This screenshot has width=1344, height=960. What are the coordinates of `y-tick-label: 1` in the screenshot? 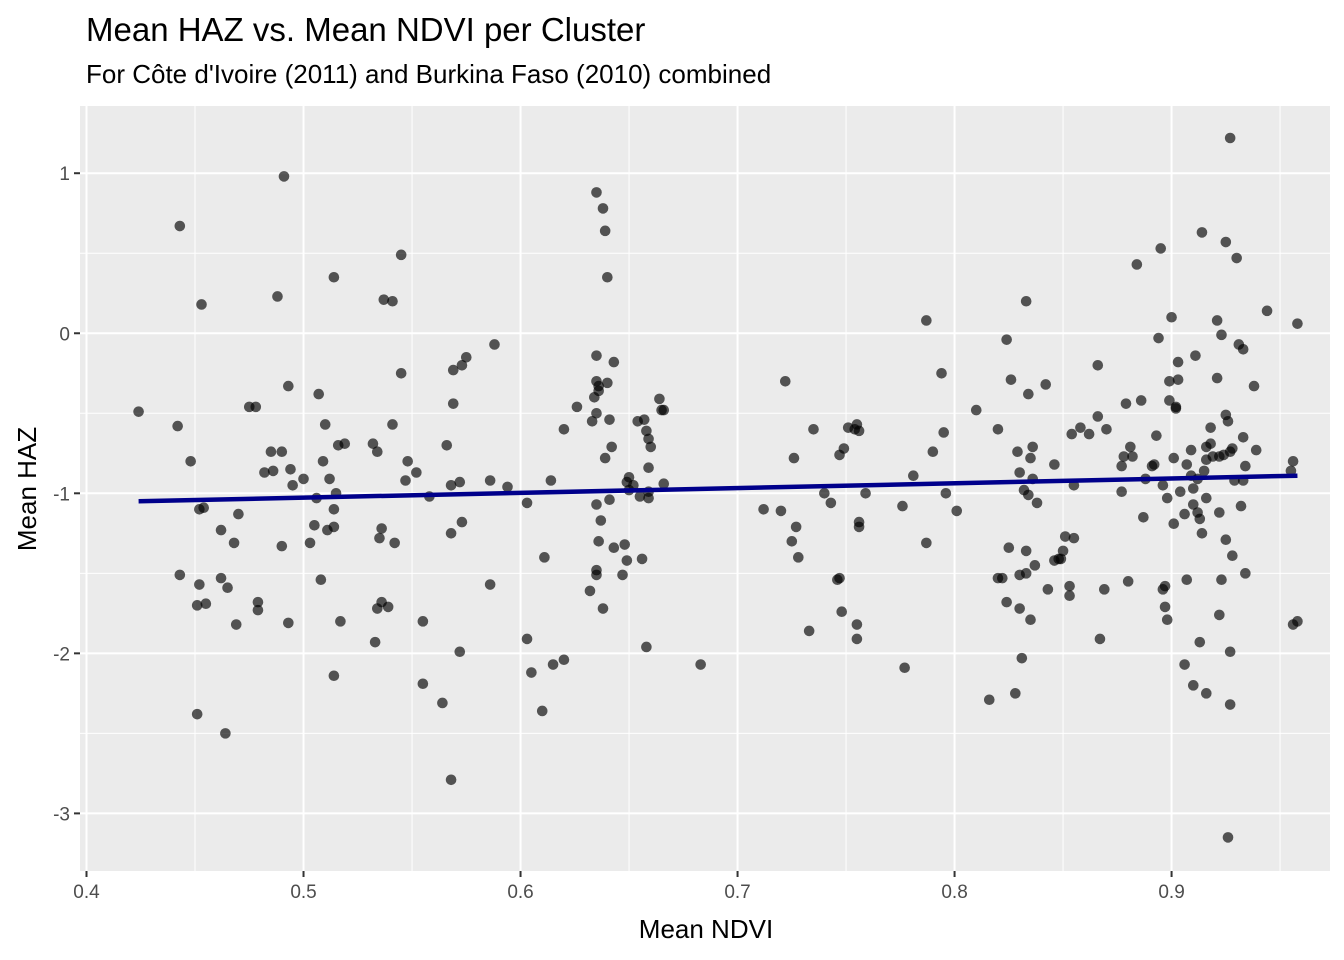 It's located at (64, 174).